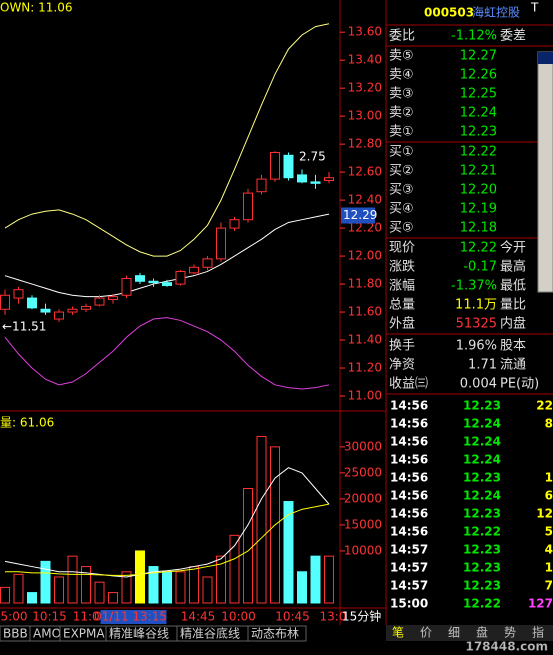  What do you see at coordinates (474, 36) in the screenshot?
I see `quote-value: -1.12%` at bounding box center [474, 36].